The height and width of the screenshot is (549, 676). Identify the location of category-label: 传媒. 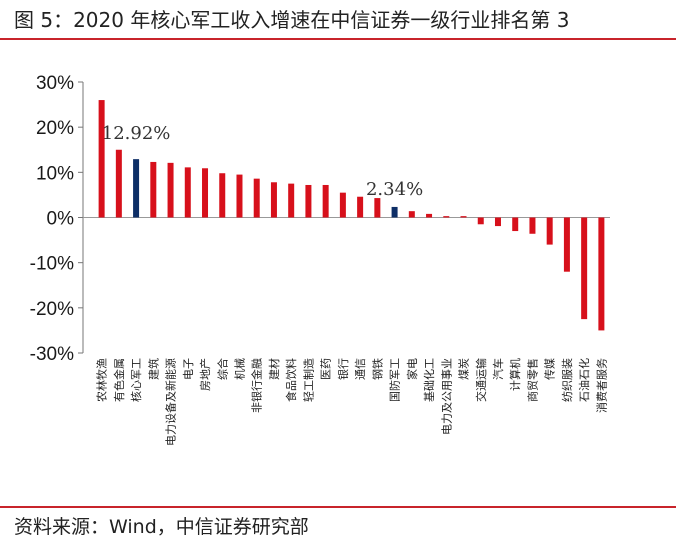
(550, 369).